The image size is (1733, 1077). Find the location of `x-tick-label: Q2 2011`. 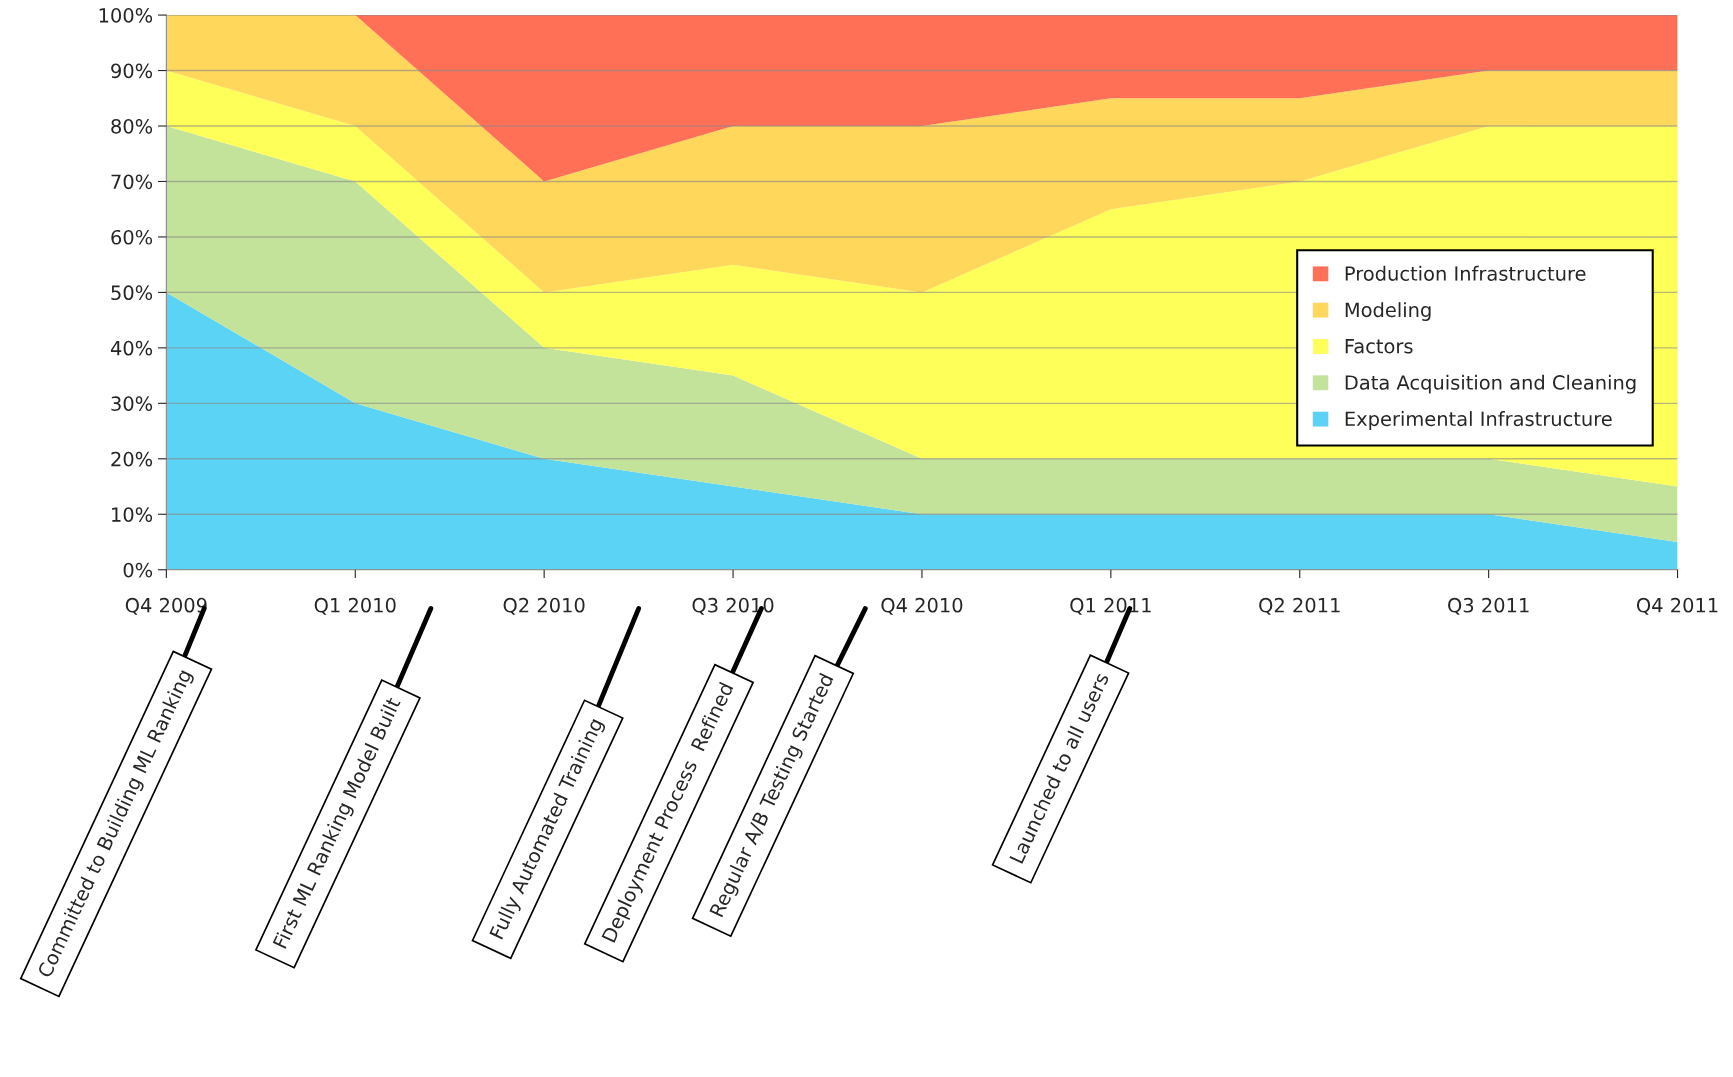

x-tick-label: Q2 2011 is located at coordinates (1299, 606).